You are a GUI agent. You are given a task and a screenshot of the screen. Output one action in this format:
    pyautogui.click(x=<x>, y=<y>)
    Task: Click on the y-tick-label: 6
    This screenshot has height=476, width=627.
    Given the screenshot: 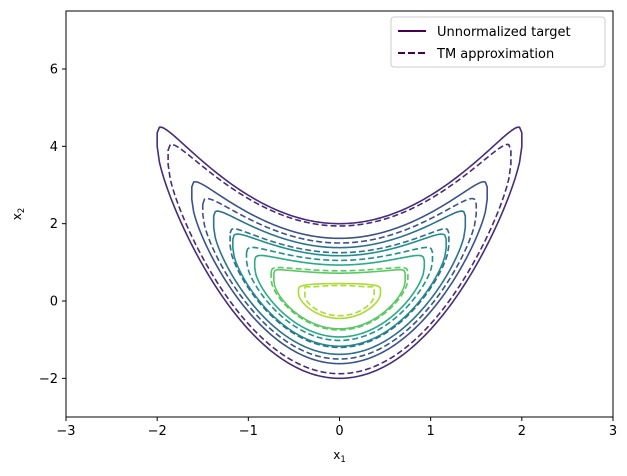 What is the action you would take?
    pyautogui.click(x=54, y=70)
    